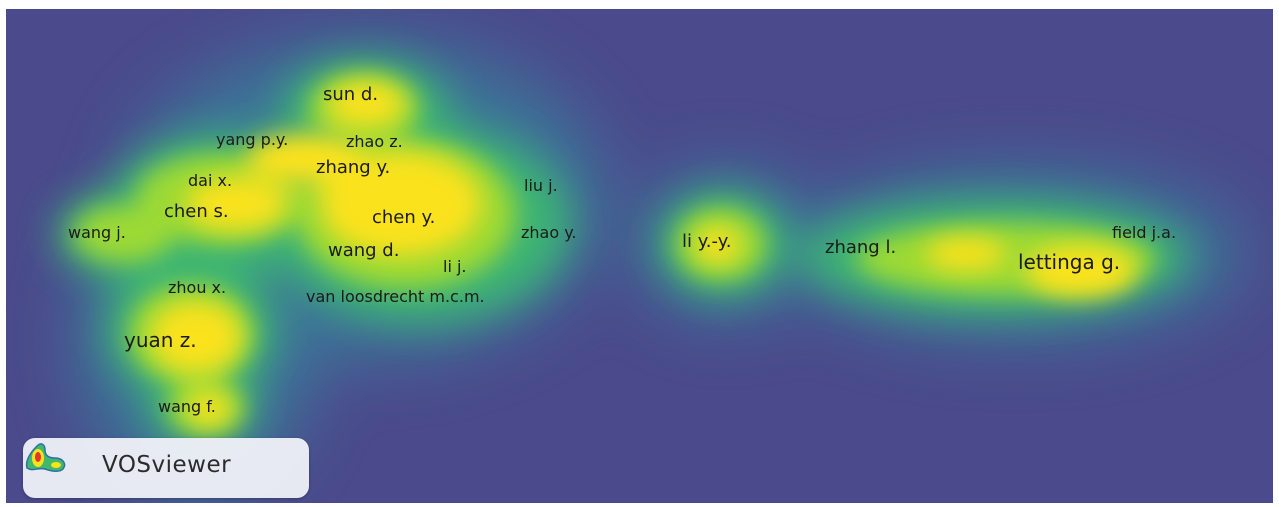 The height and width of the screenshot is (507, 1279). Describe the element at coordinates (350, 95) in the screenshot. I see `node-label-sun-d: sun d.` at that location.